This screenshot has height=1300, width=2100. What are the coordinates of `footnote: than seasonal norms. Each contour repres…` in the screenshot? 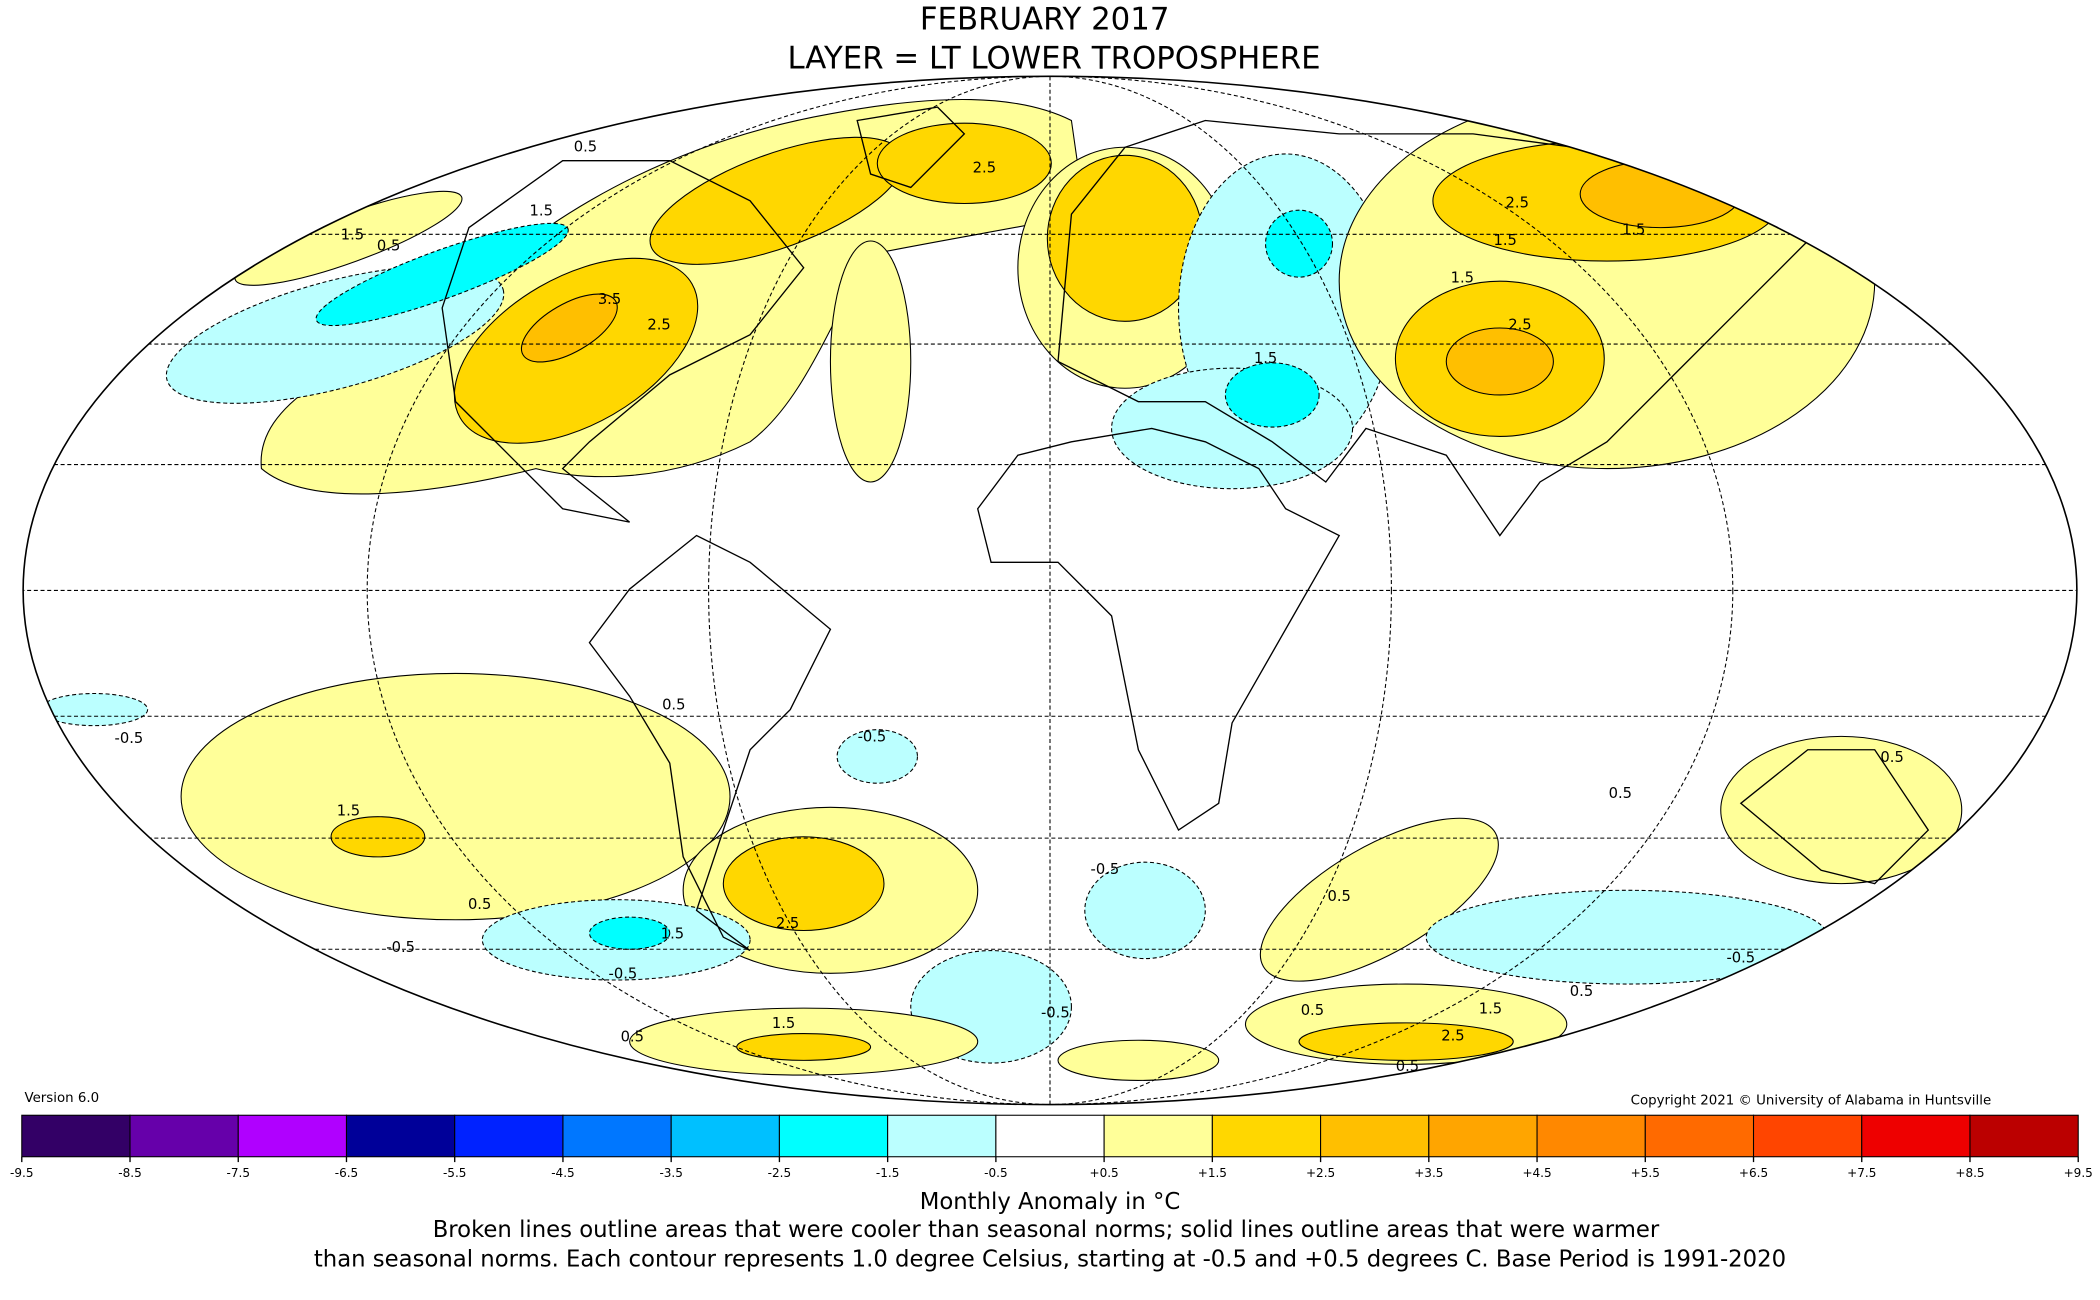 It's located at (1050, 1260).